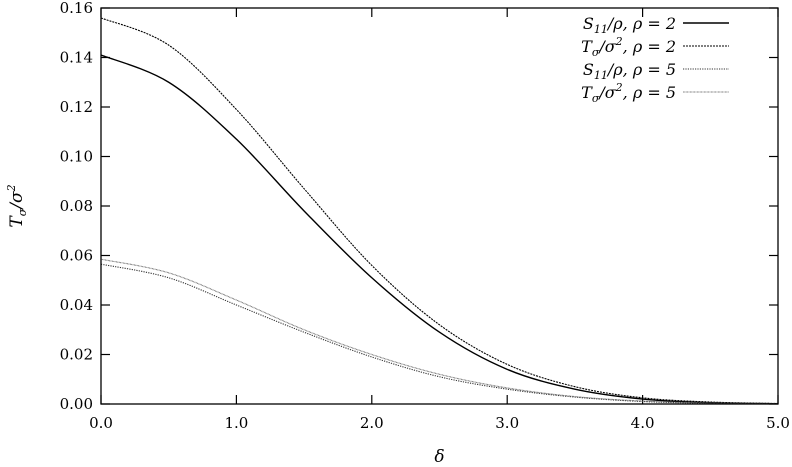 Image resolution: width=792 pixels, height=467 pixels. Describe the element at coordinates (236, 423) in the screenshot. I see `x-tick-label: 1.0` at that location.